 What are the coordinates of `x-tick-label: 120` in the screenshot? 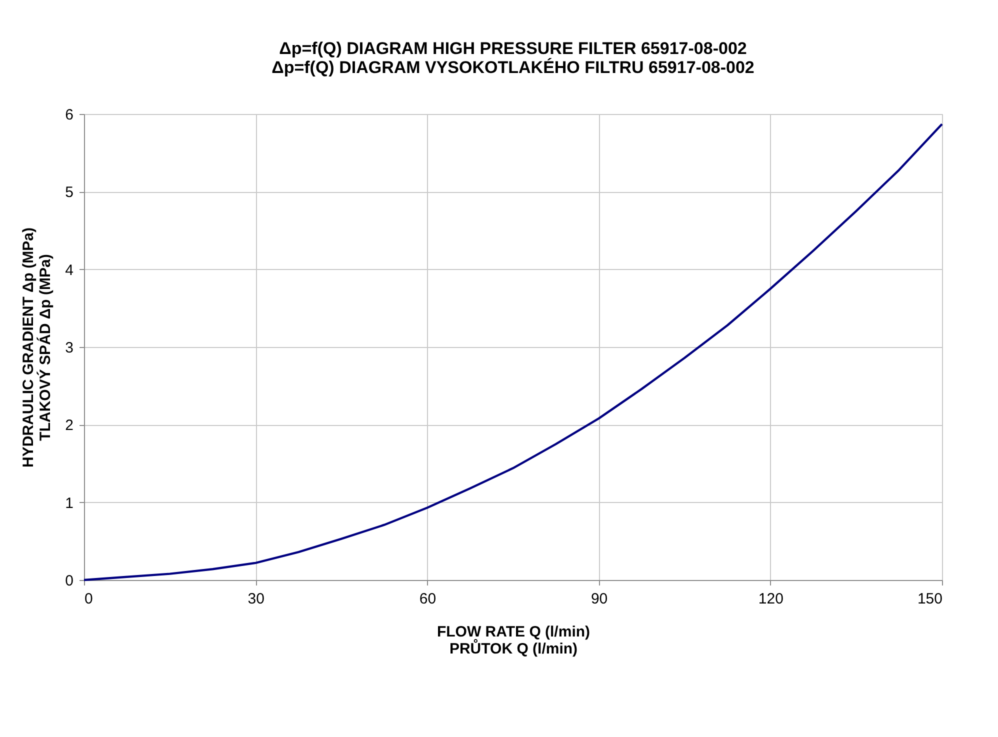 It's located at (771, 599).